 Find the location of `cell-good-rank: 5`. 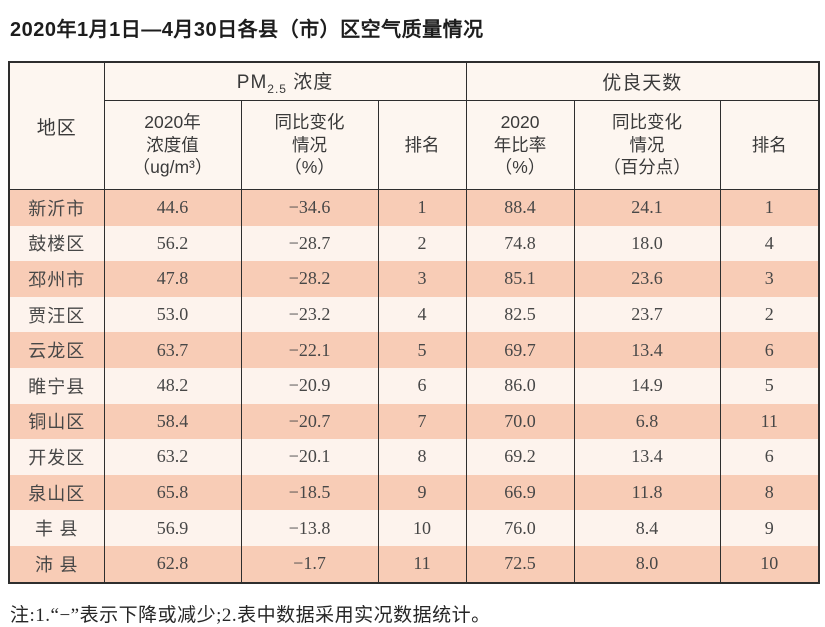

cell-good-rank: 5 is located at coordinates (769, 385).